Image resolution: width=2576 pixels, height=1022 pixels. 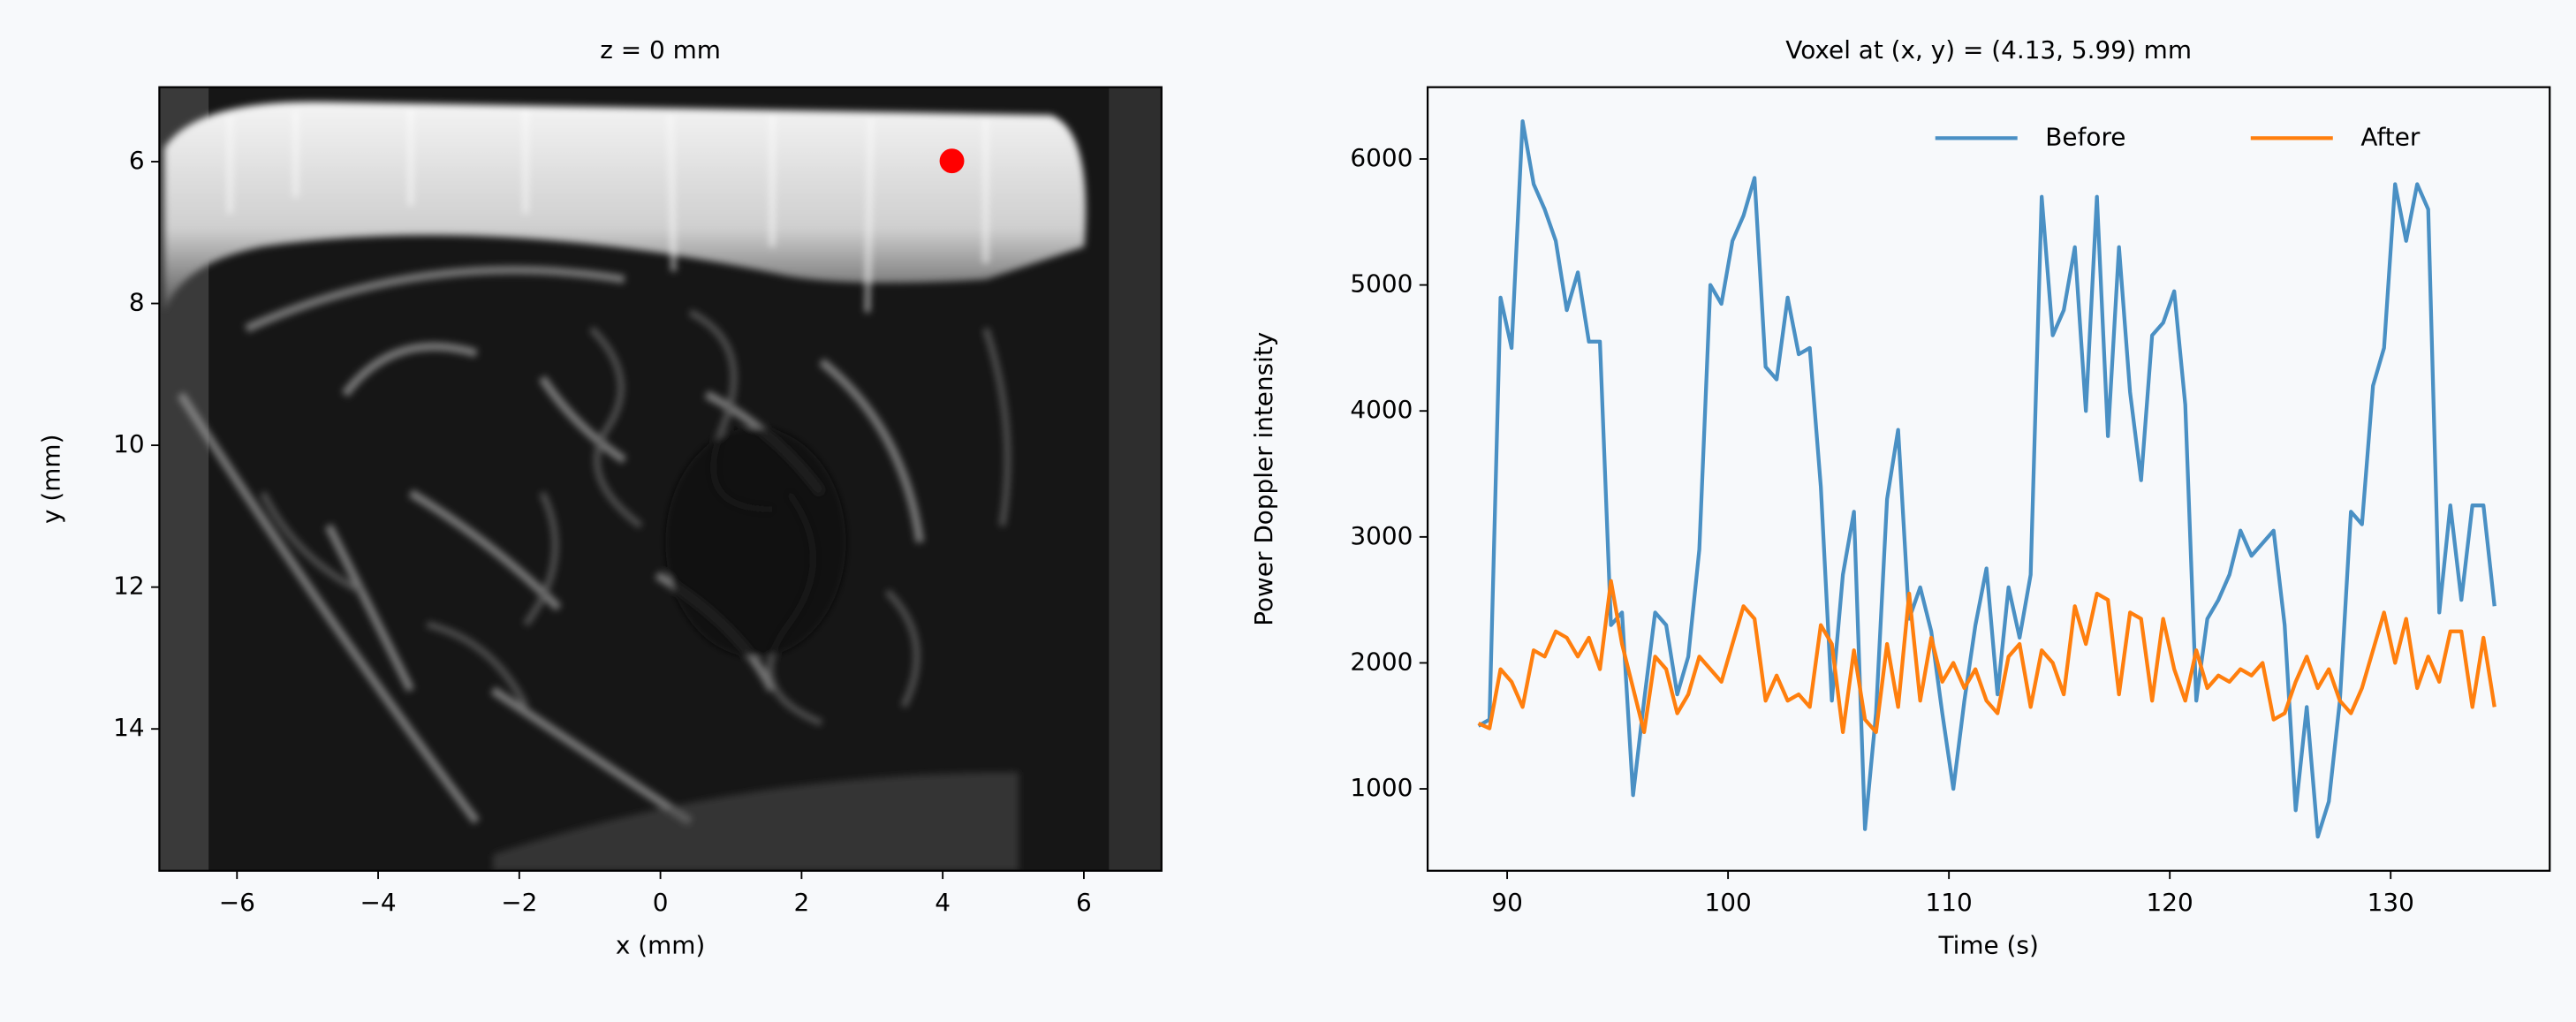 What do you see at coordinates (1950, 902) in the screenshot?
I see `x-tick-label: 110` at bounding box center [1950, 902].